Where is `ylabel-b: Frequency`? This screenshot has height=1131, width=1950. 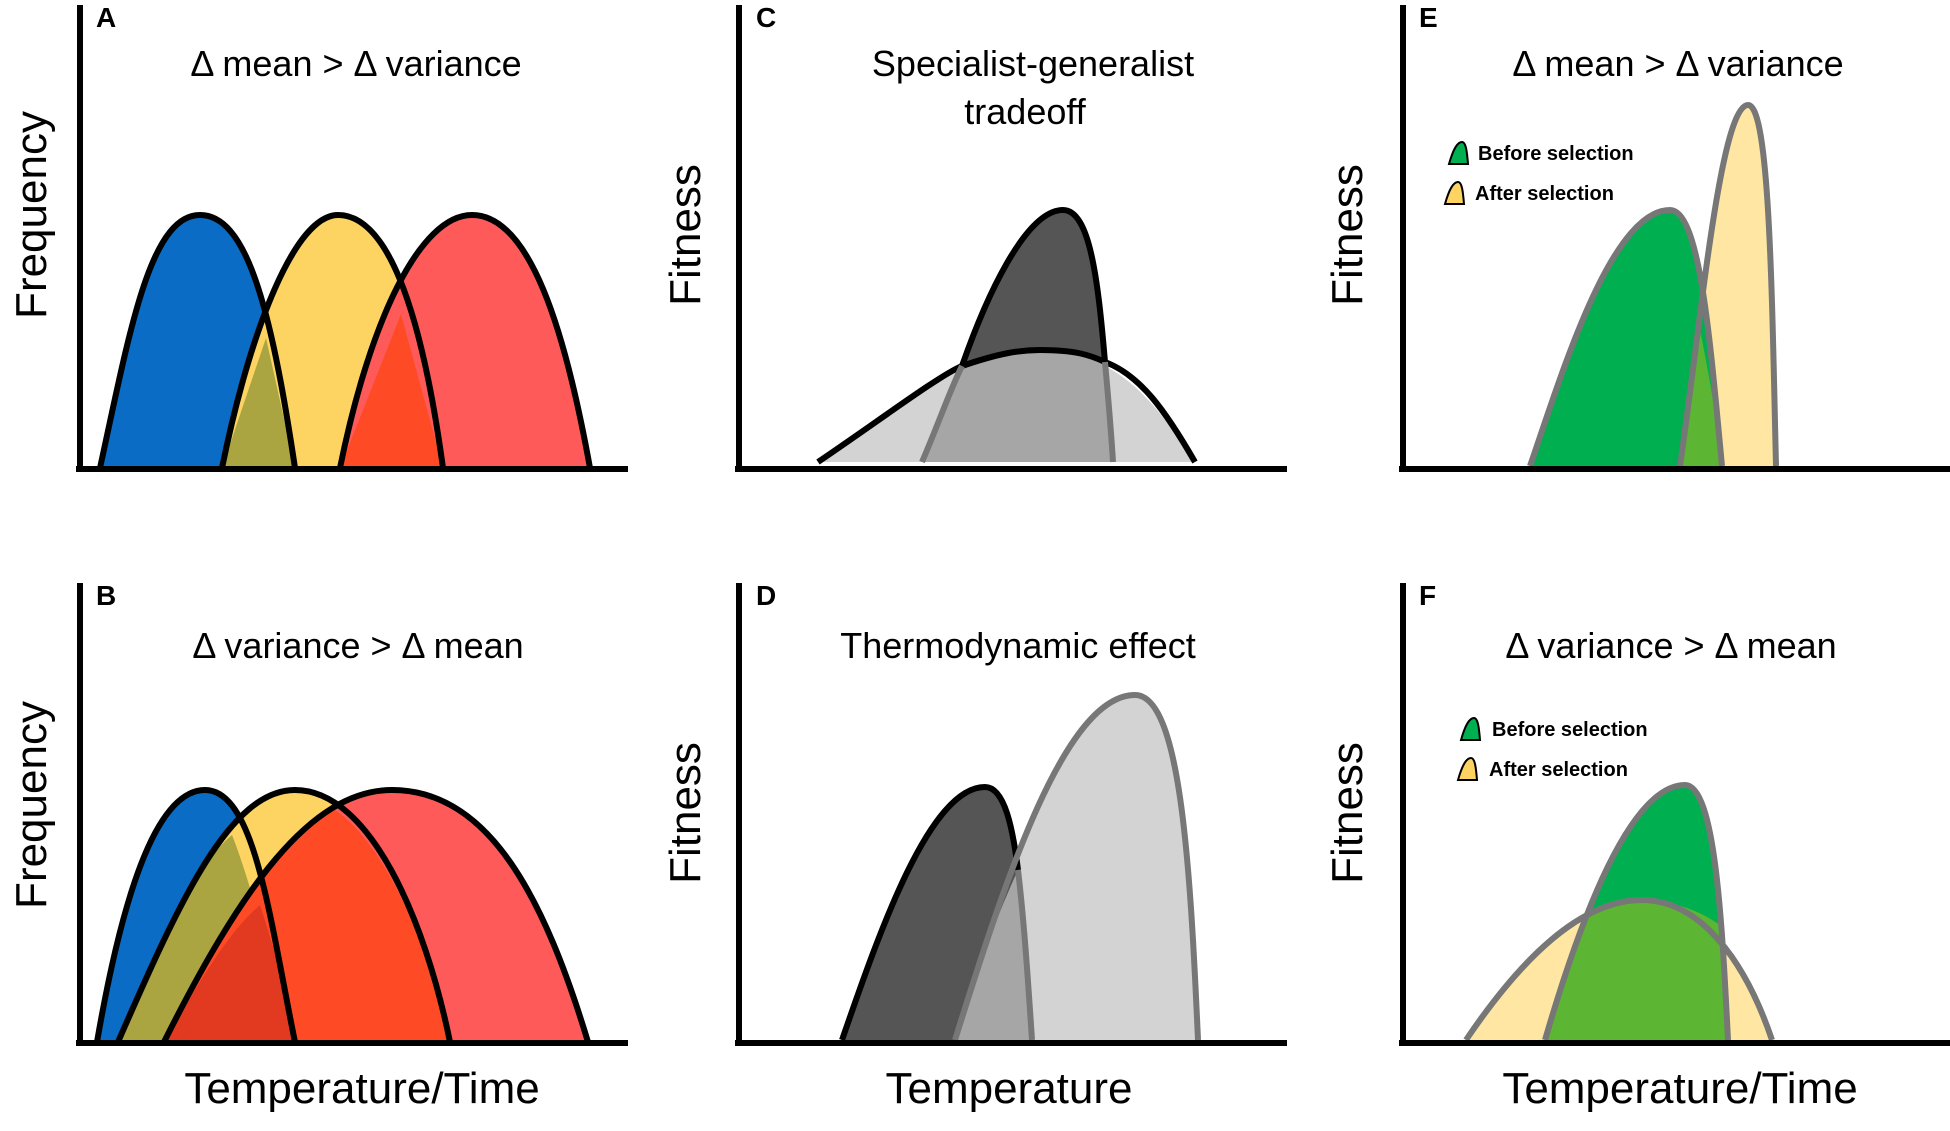 ylabel-b: Frequency is located at coordinates (31, 805).